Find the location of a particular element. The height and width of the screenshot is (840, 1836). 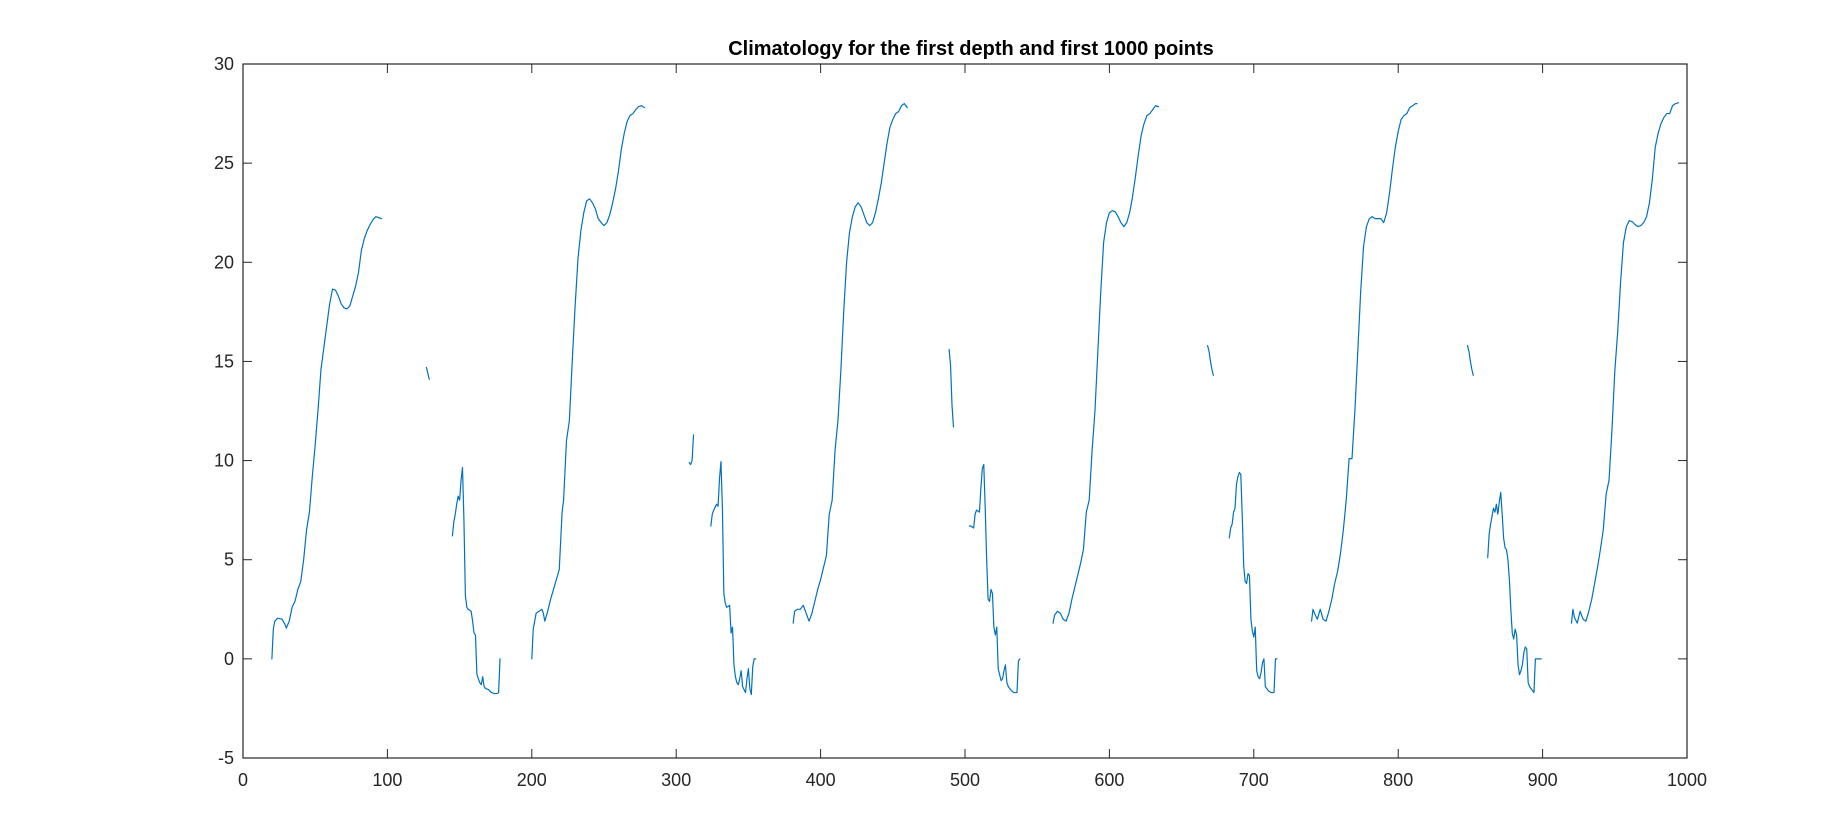

x-tick-label-1000: 1000 is located at coordinates (1687, 780).